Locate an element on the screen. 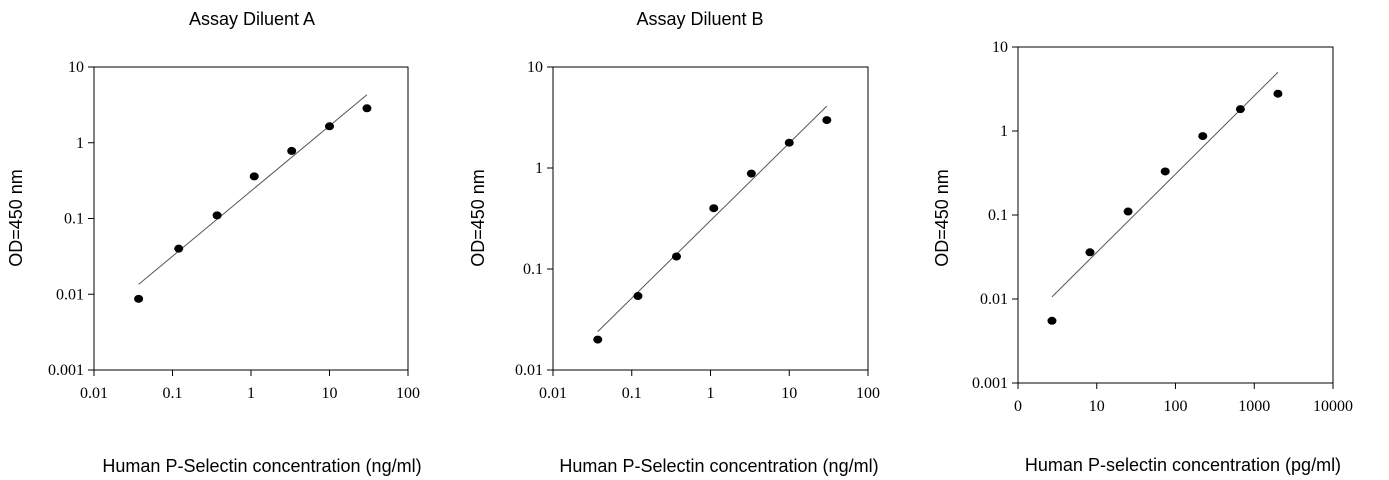  plot-frame is located at coordinates (251, 218).